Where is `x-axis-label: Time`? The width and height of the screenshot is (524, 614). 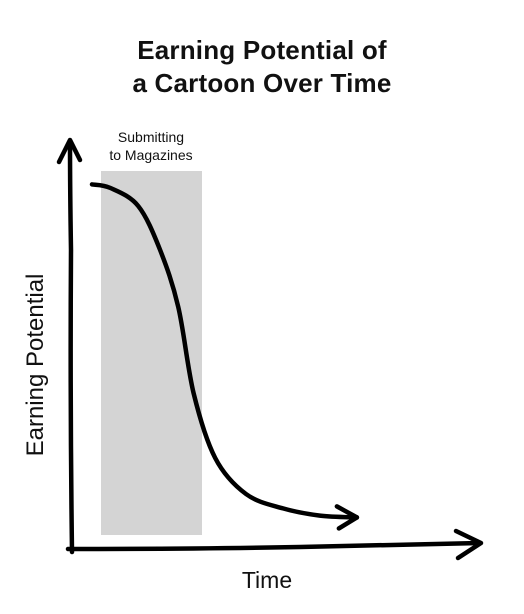
x-axis-label: Time is located at coordinates (267, 580).